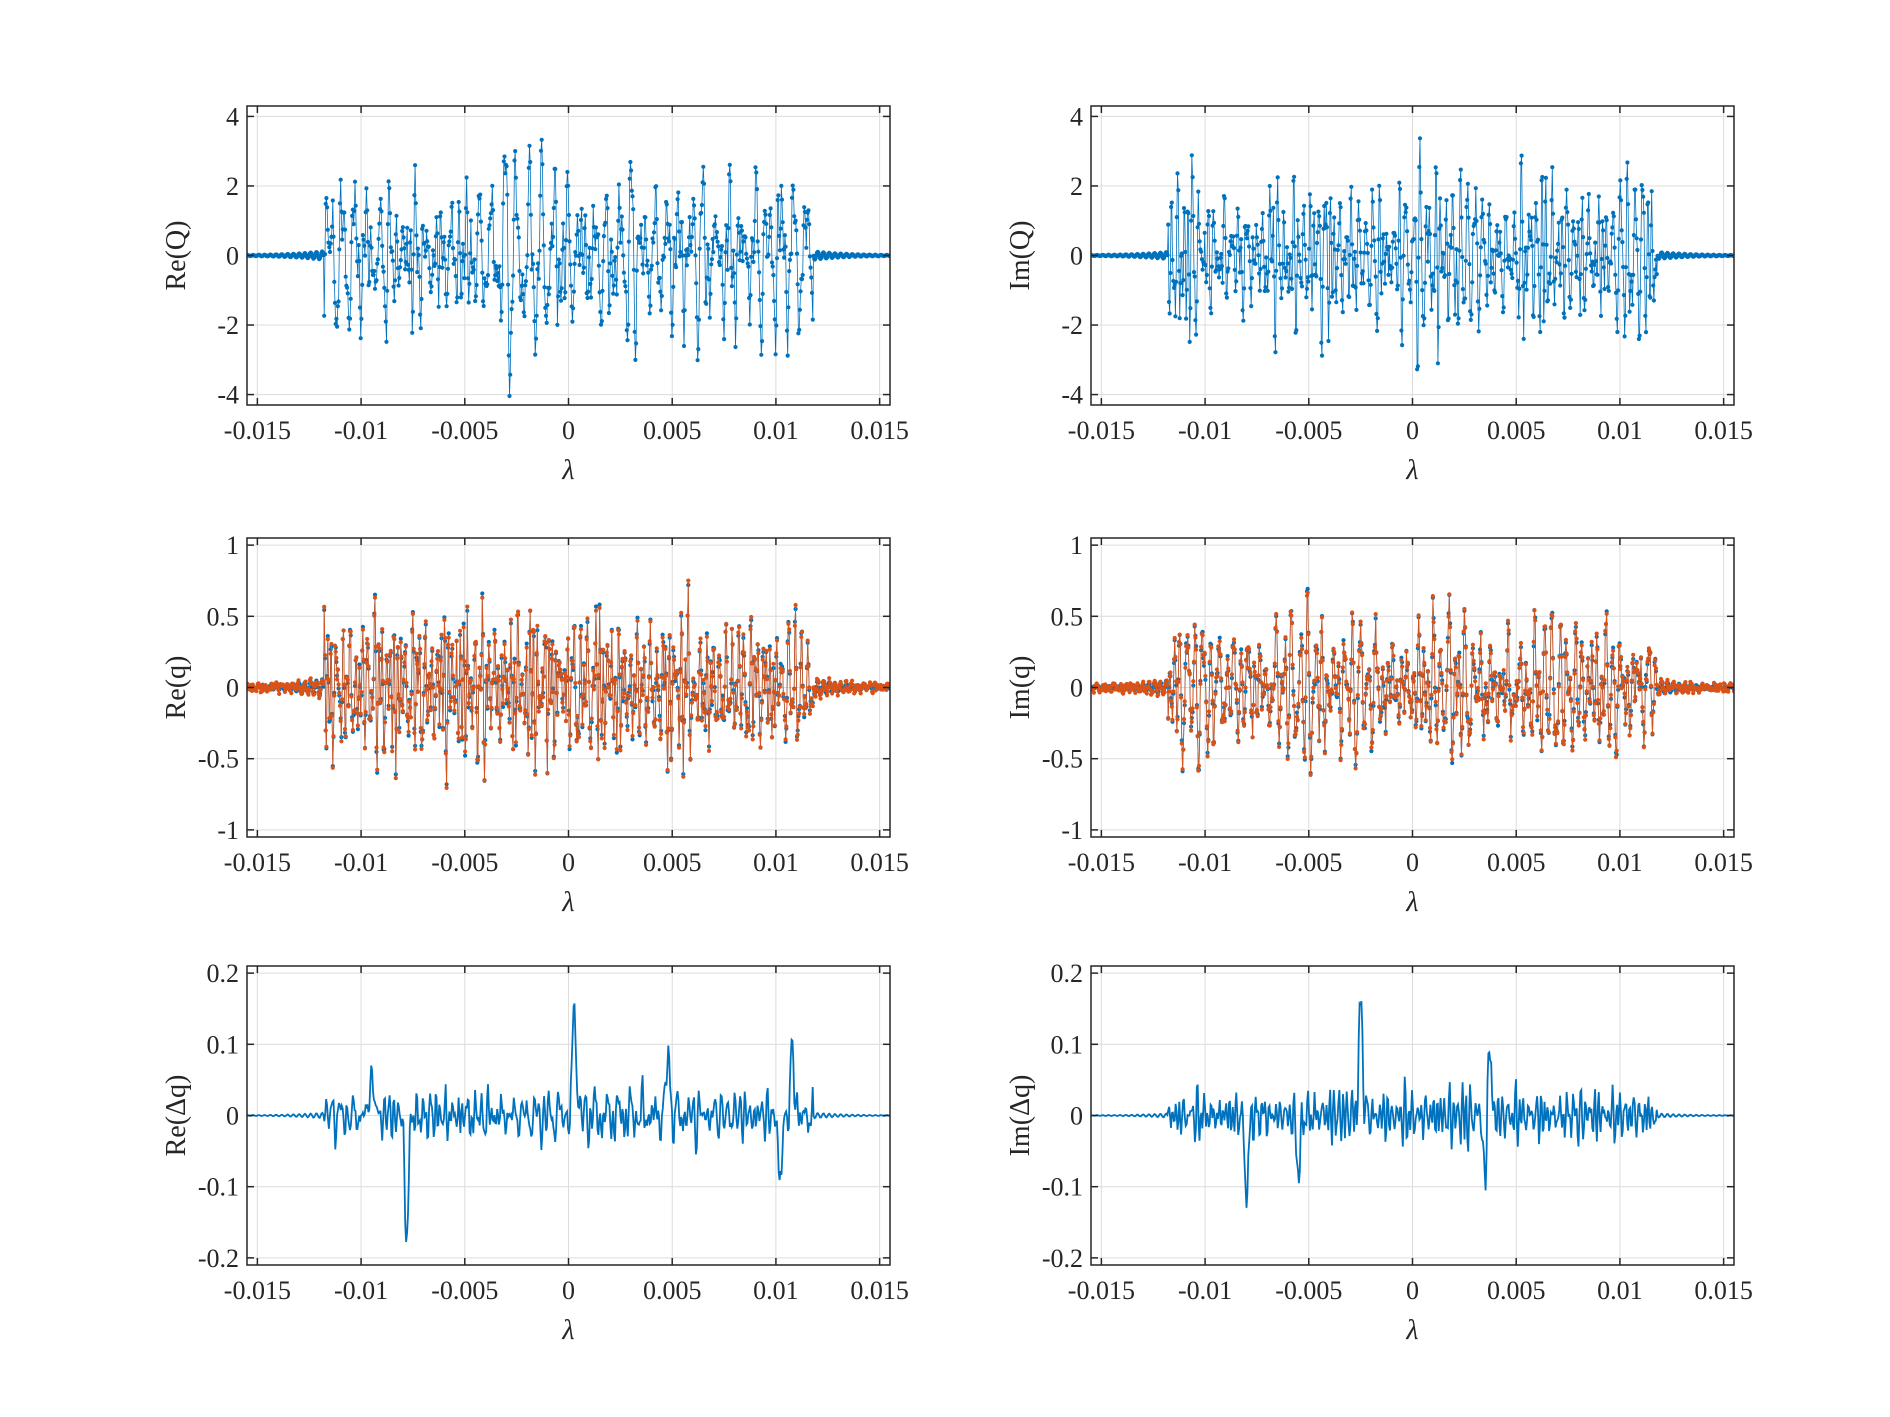 The height and width of the screenshot is (1417, 1890). I want to click on x-tick-label: -0.005, so click(464, 430).